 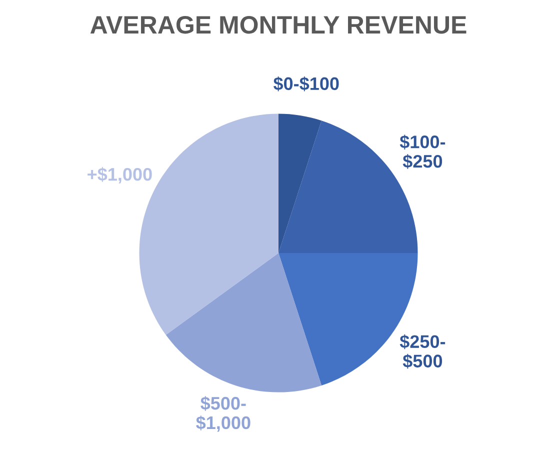 I want to click on slice-label: +$1,000, so click(x=120, y=175).